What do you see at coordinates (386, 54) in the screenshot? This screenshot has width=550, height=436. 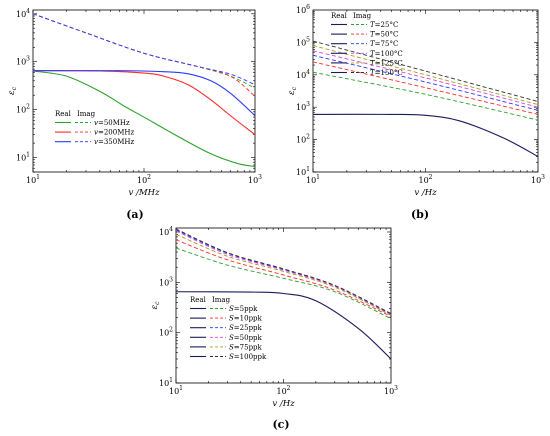 I see `legend-entry-label: T=100°C` at bounding box center [386, 54].